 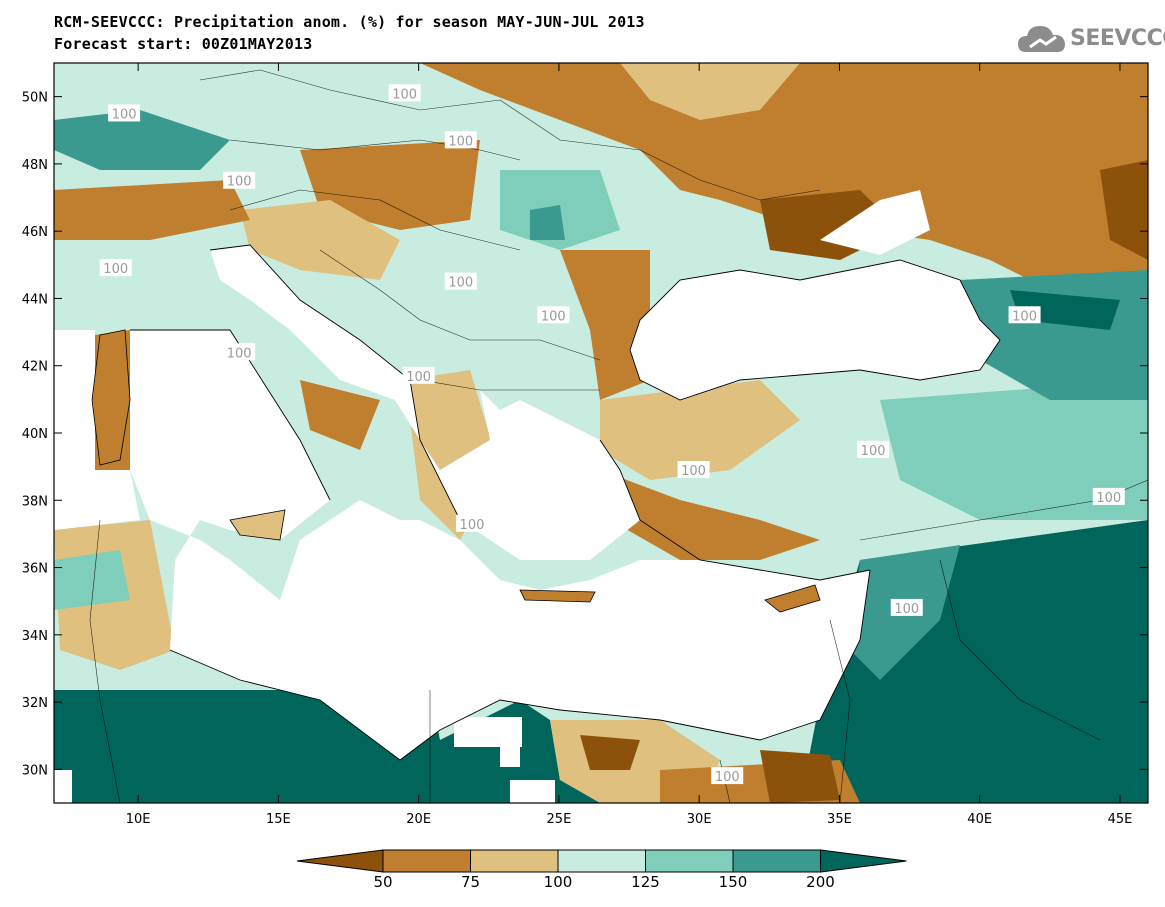 I want to click on legend-label: 75, so click(x=470, y=882).